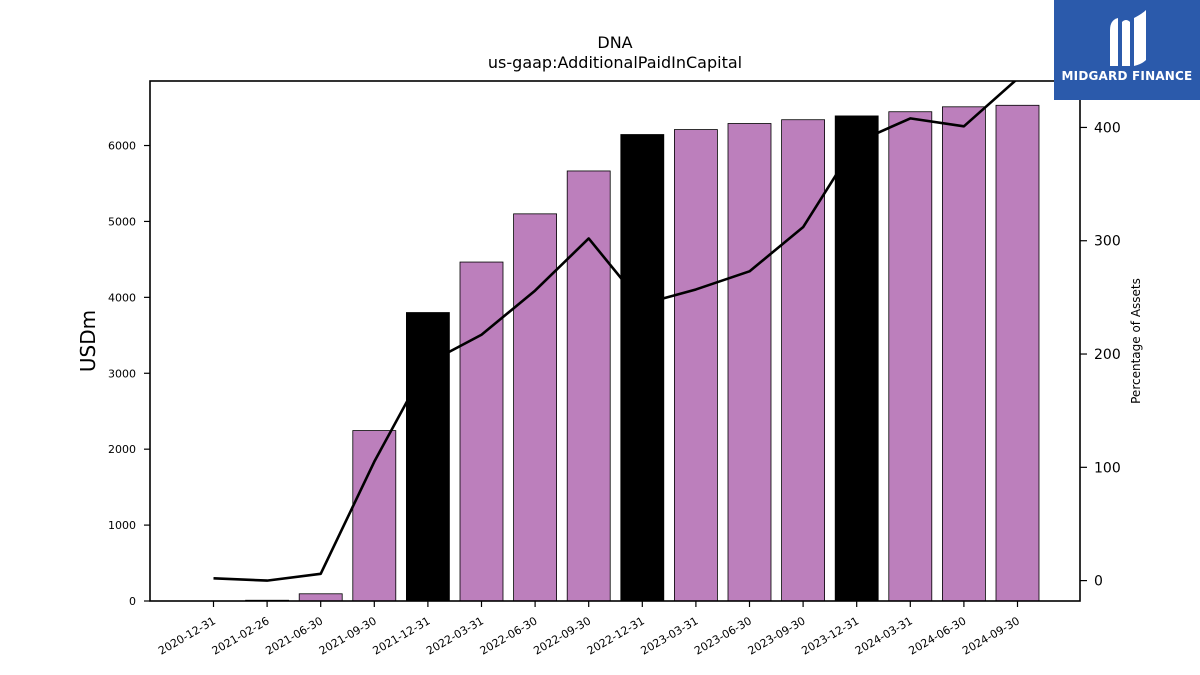  Describe the element at coordinates (1107, 128) in the screenshot. I see `y-right-tick-label: 400` at that location.